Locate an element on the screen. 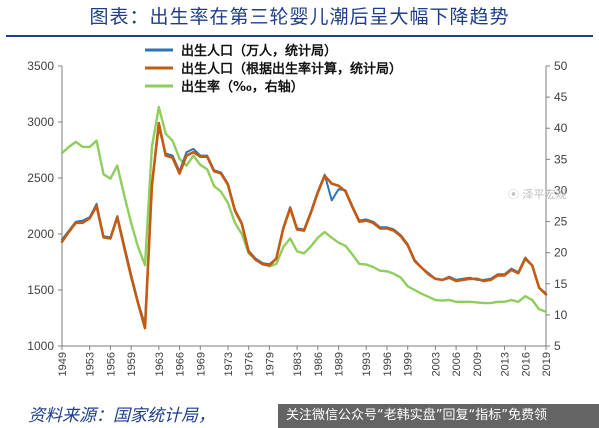 The height and width of the screenshot is (428, 599). y-left-tick-label: 3500 is located at coordinates (40, 66).